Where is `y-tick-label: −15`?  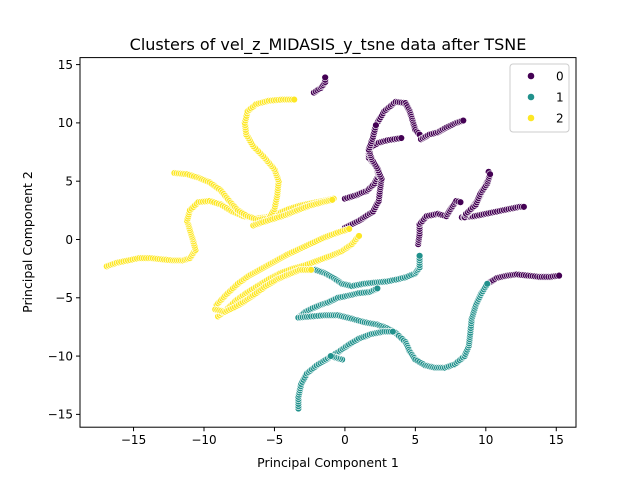
y-tick-label: −15 is located at coordinates (60, 415).